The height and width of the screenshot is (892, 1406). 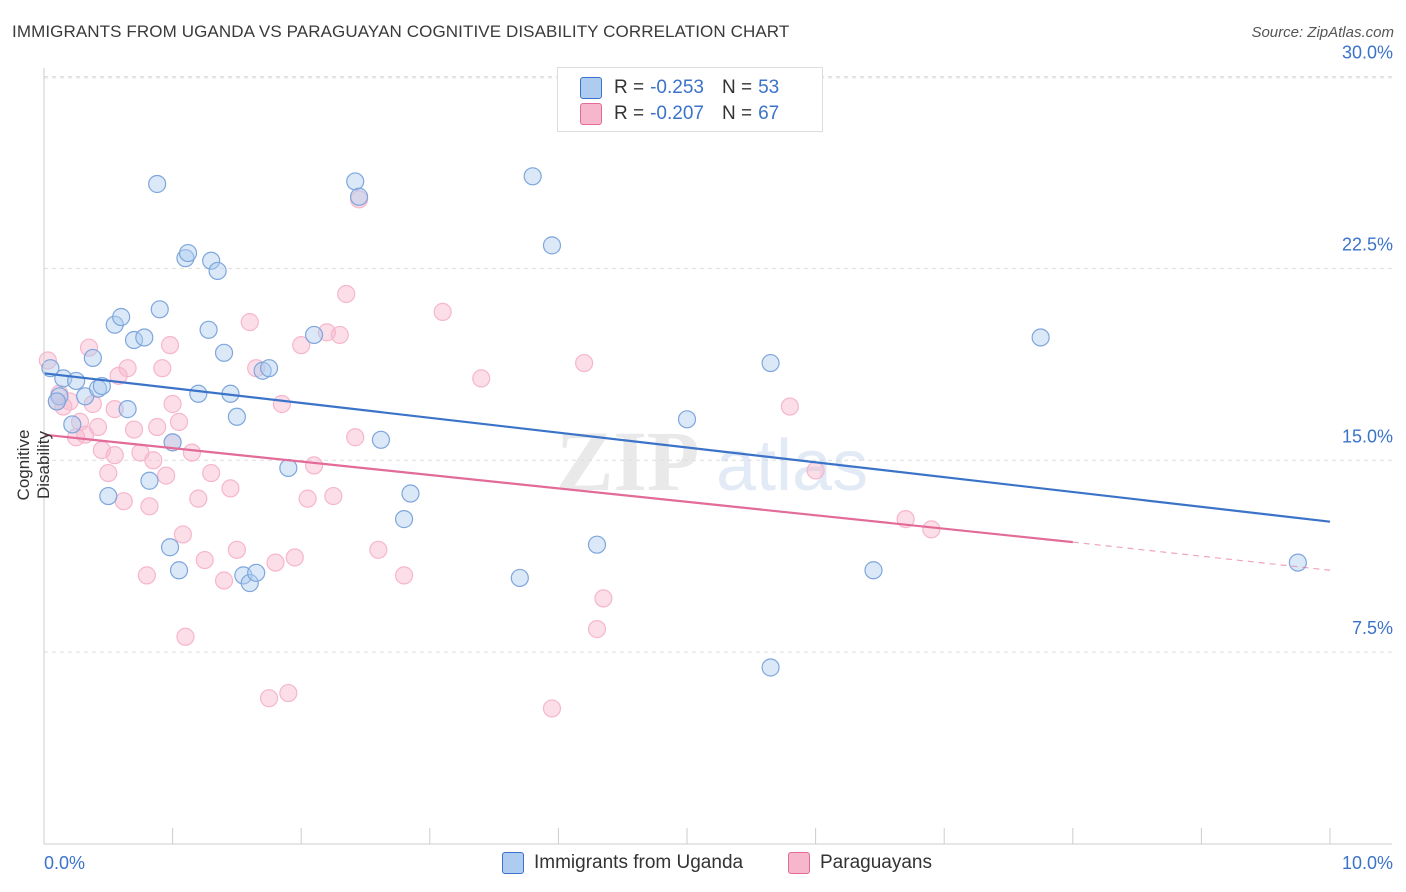 What do you see at coordinates (677, 87) in the screenshot?
I see `legend-r-value: -0.253` at bounding box center [677, 87].